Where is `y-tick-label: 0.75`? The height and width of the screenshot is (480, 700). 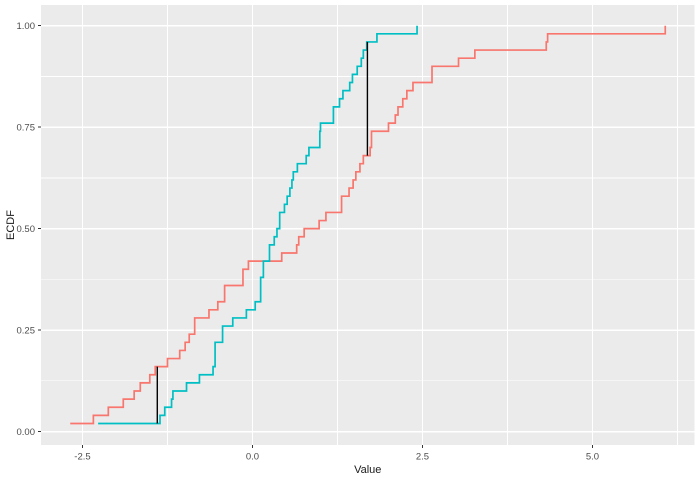
y-tick-label: 0.75 is located at coordinates (26, 127).